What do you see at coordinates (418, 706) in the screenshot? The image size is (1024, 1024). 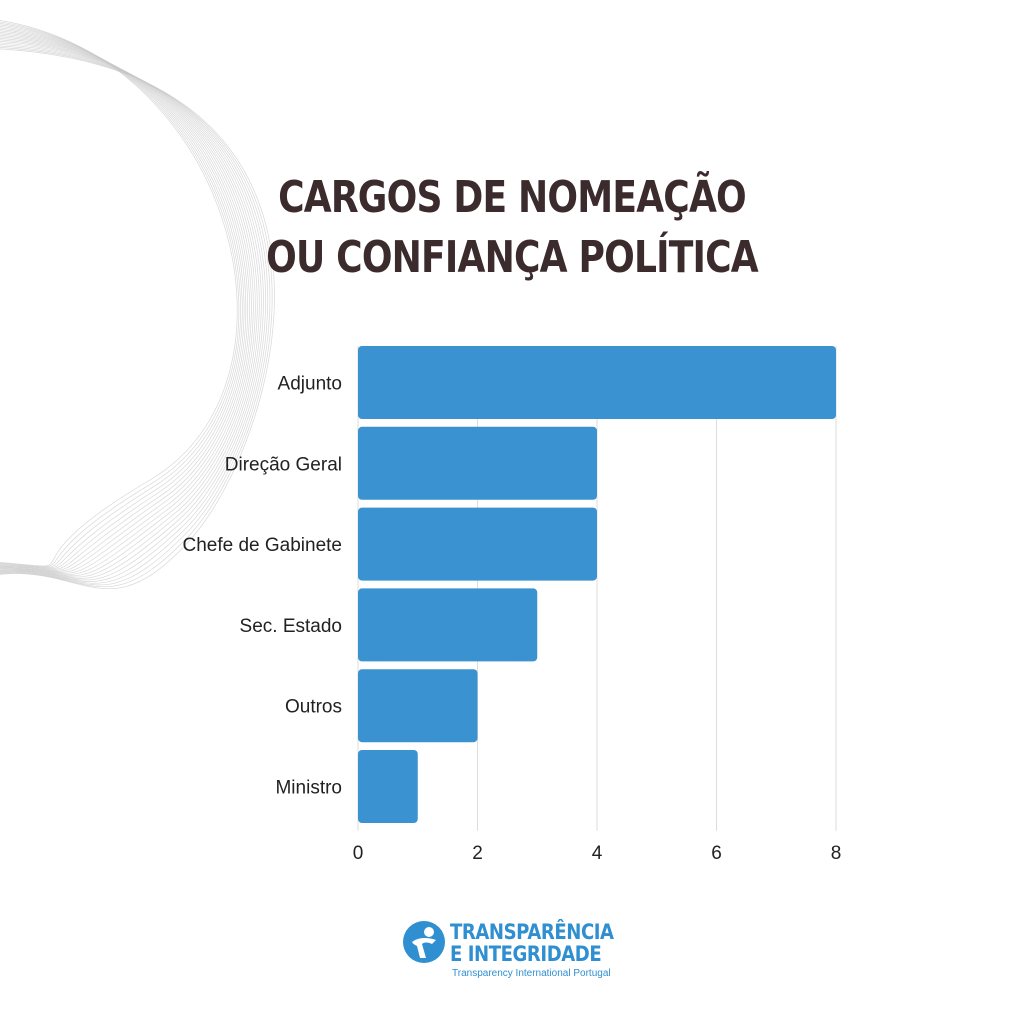 I see `bar-outros` at bounding box center [418, 706].